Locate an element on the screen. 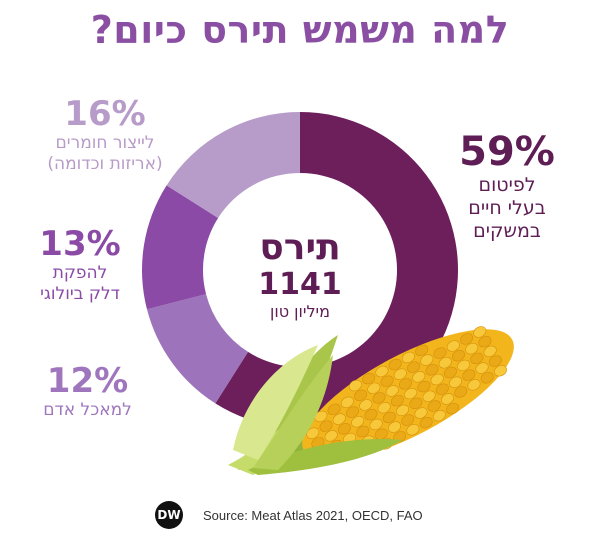 This screenshot has width=600, height=543. slice-label-biofuel: 13% להפקת דלק ביולוגי is located at coordinates (80, 265).